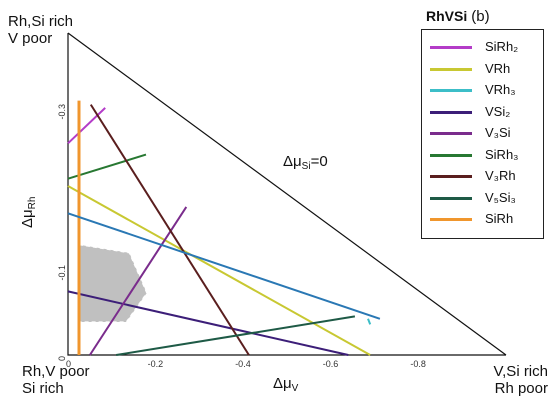 The width and height of the screenshot is (557, 403). What do you see at coordinates (500, 175) in the screenshot?
I see `legend-label: V₃Rh` at bounding box center [500, 175].